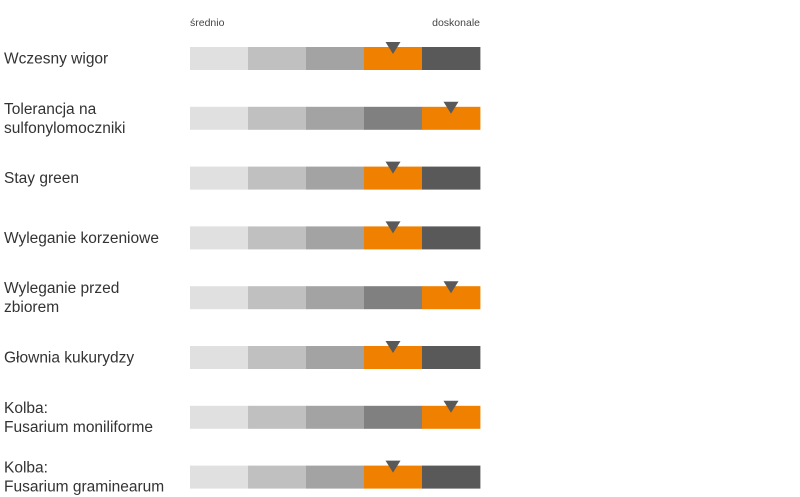  I want to click on trait-label-line: sulfonylomoczniki, so click(64, 128).